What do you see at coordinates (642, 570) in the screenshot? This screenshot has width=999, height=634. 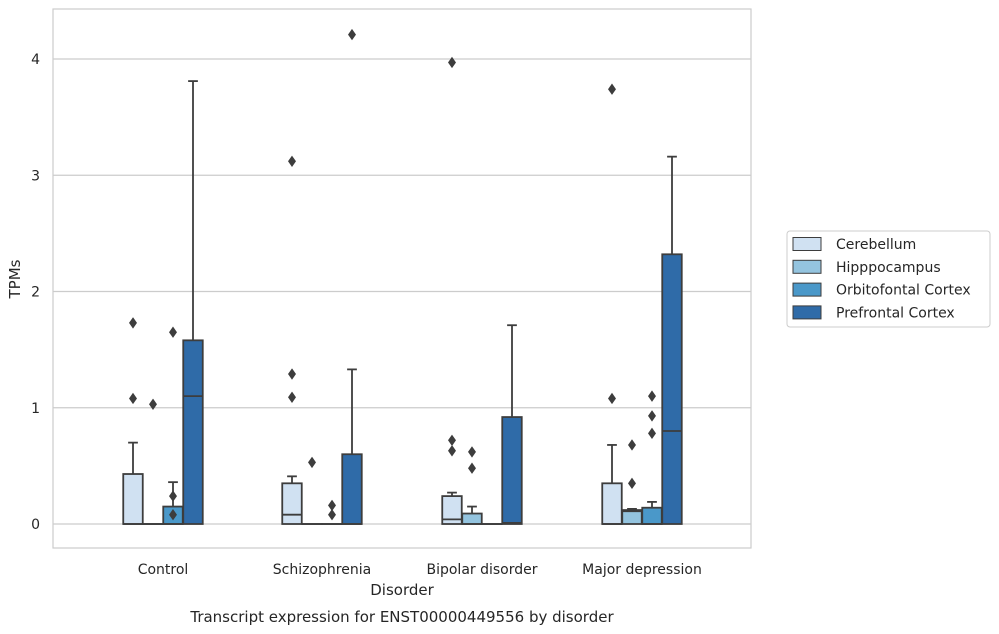 I see `x-tick-label-3: Major depression` at bounding box center [642, 570].